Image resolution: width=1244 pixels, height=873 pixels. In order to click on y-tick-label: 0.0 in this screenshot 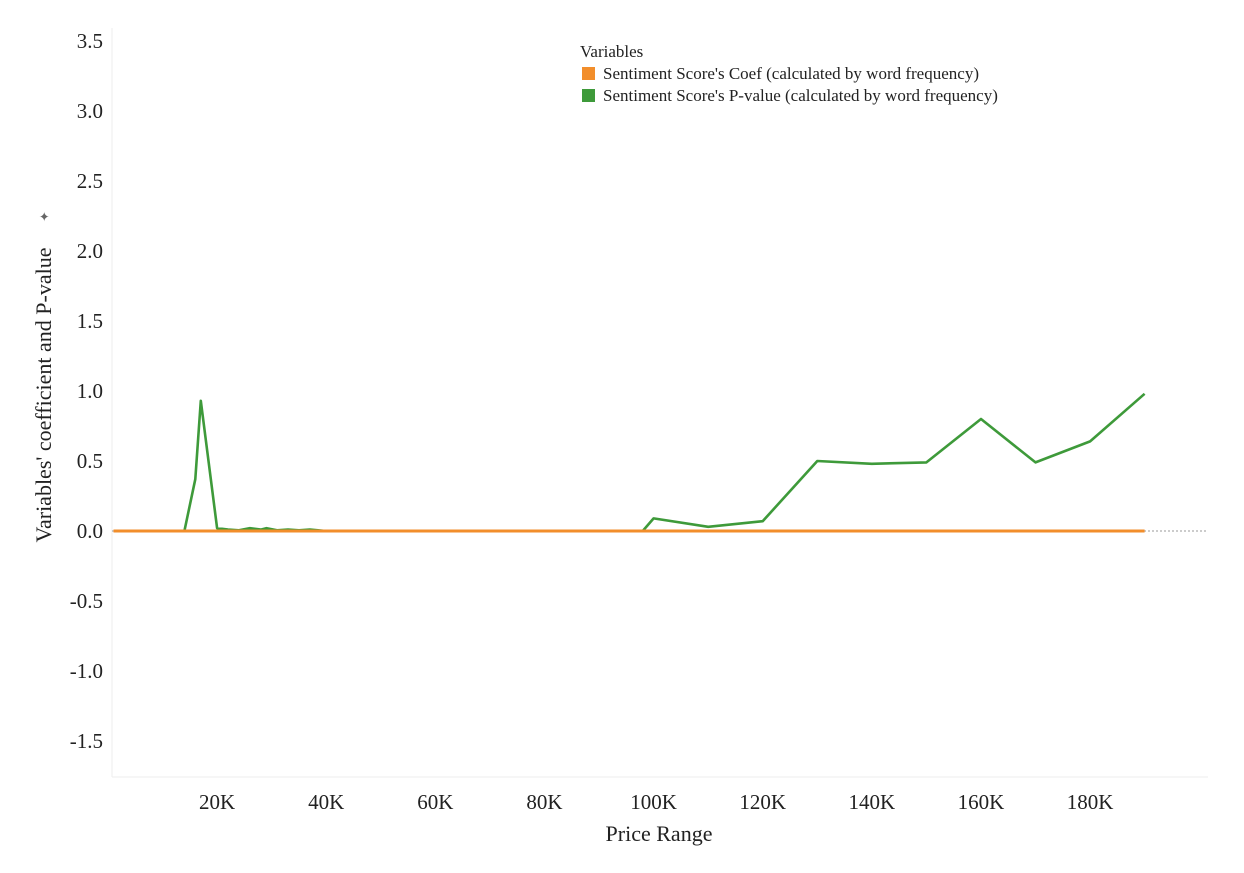, I will do `click(90, 531)`.